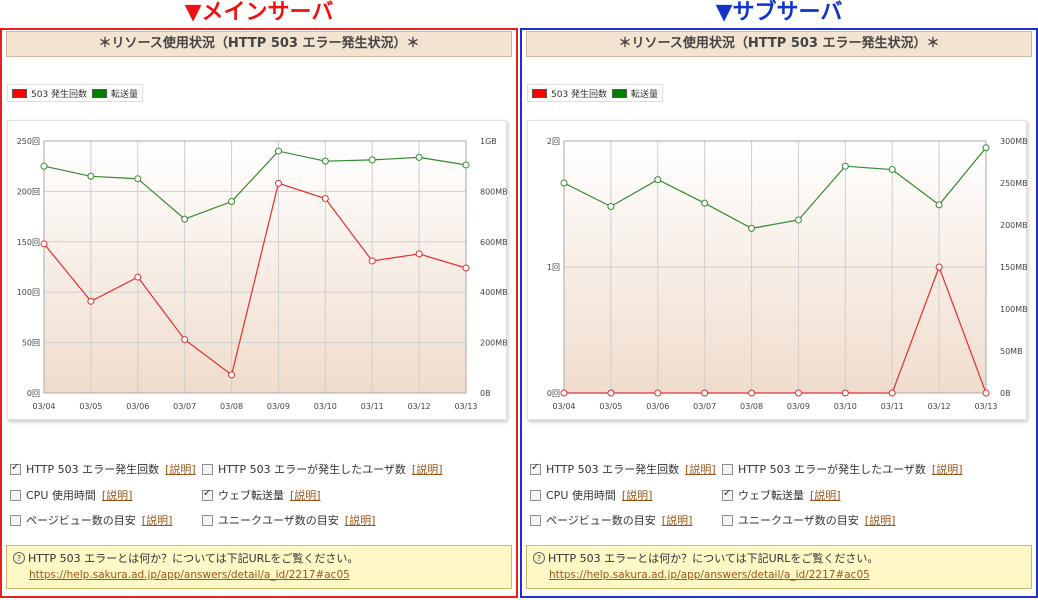  I want to click on left-axis-tick-label: 0回, so click(33, 393).